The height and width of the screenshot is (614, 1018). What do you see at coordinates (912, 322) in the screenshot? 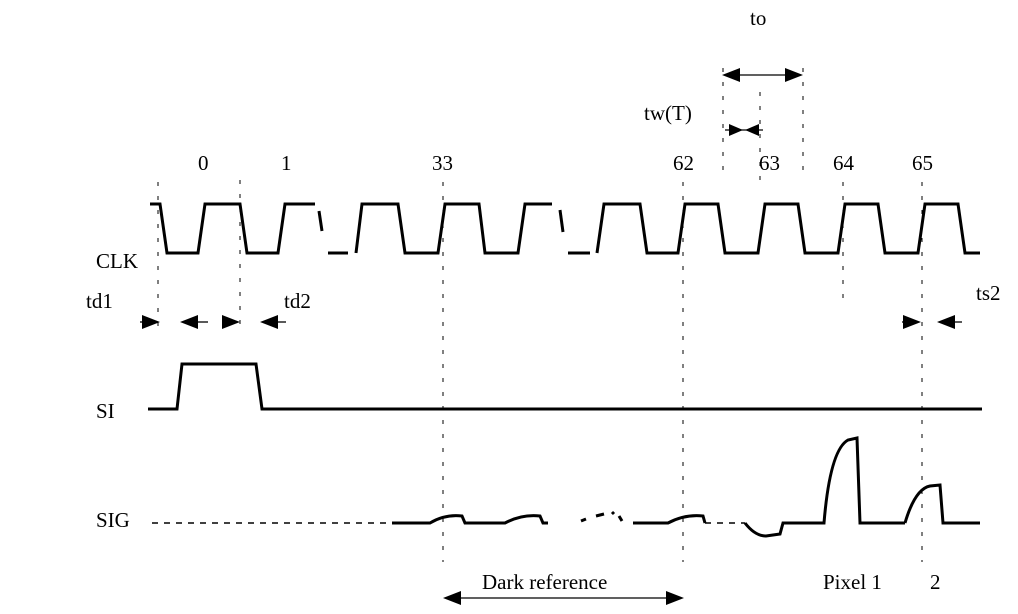
I see `ts2-arrow-right-head` at bounding box center [912, 322].